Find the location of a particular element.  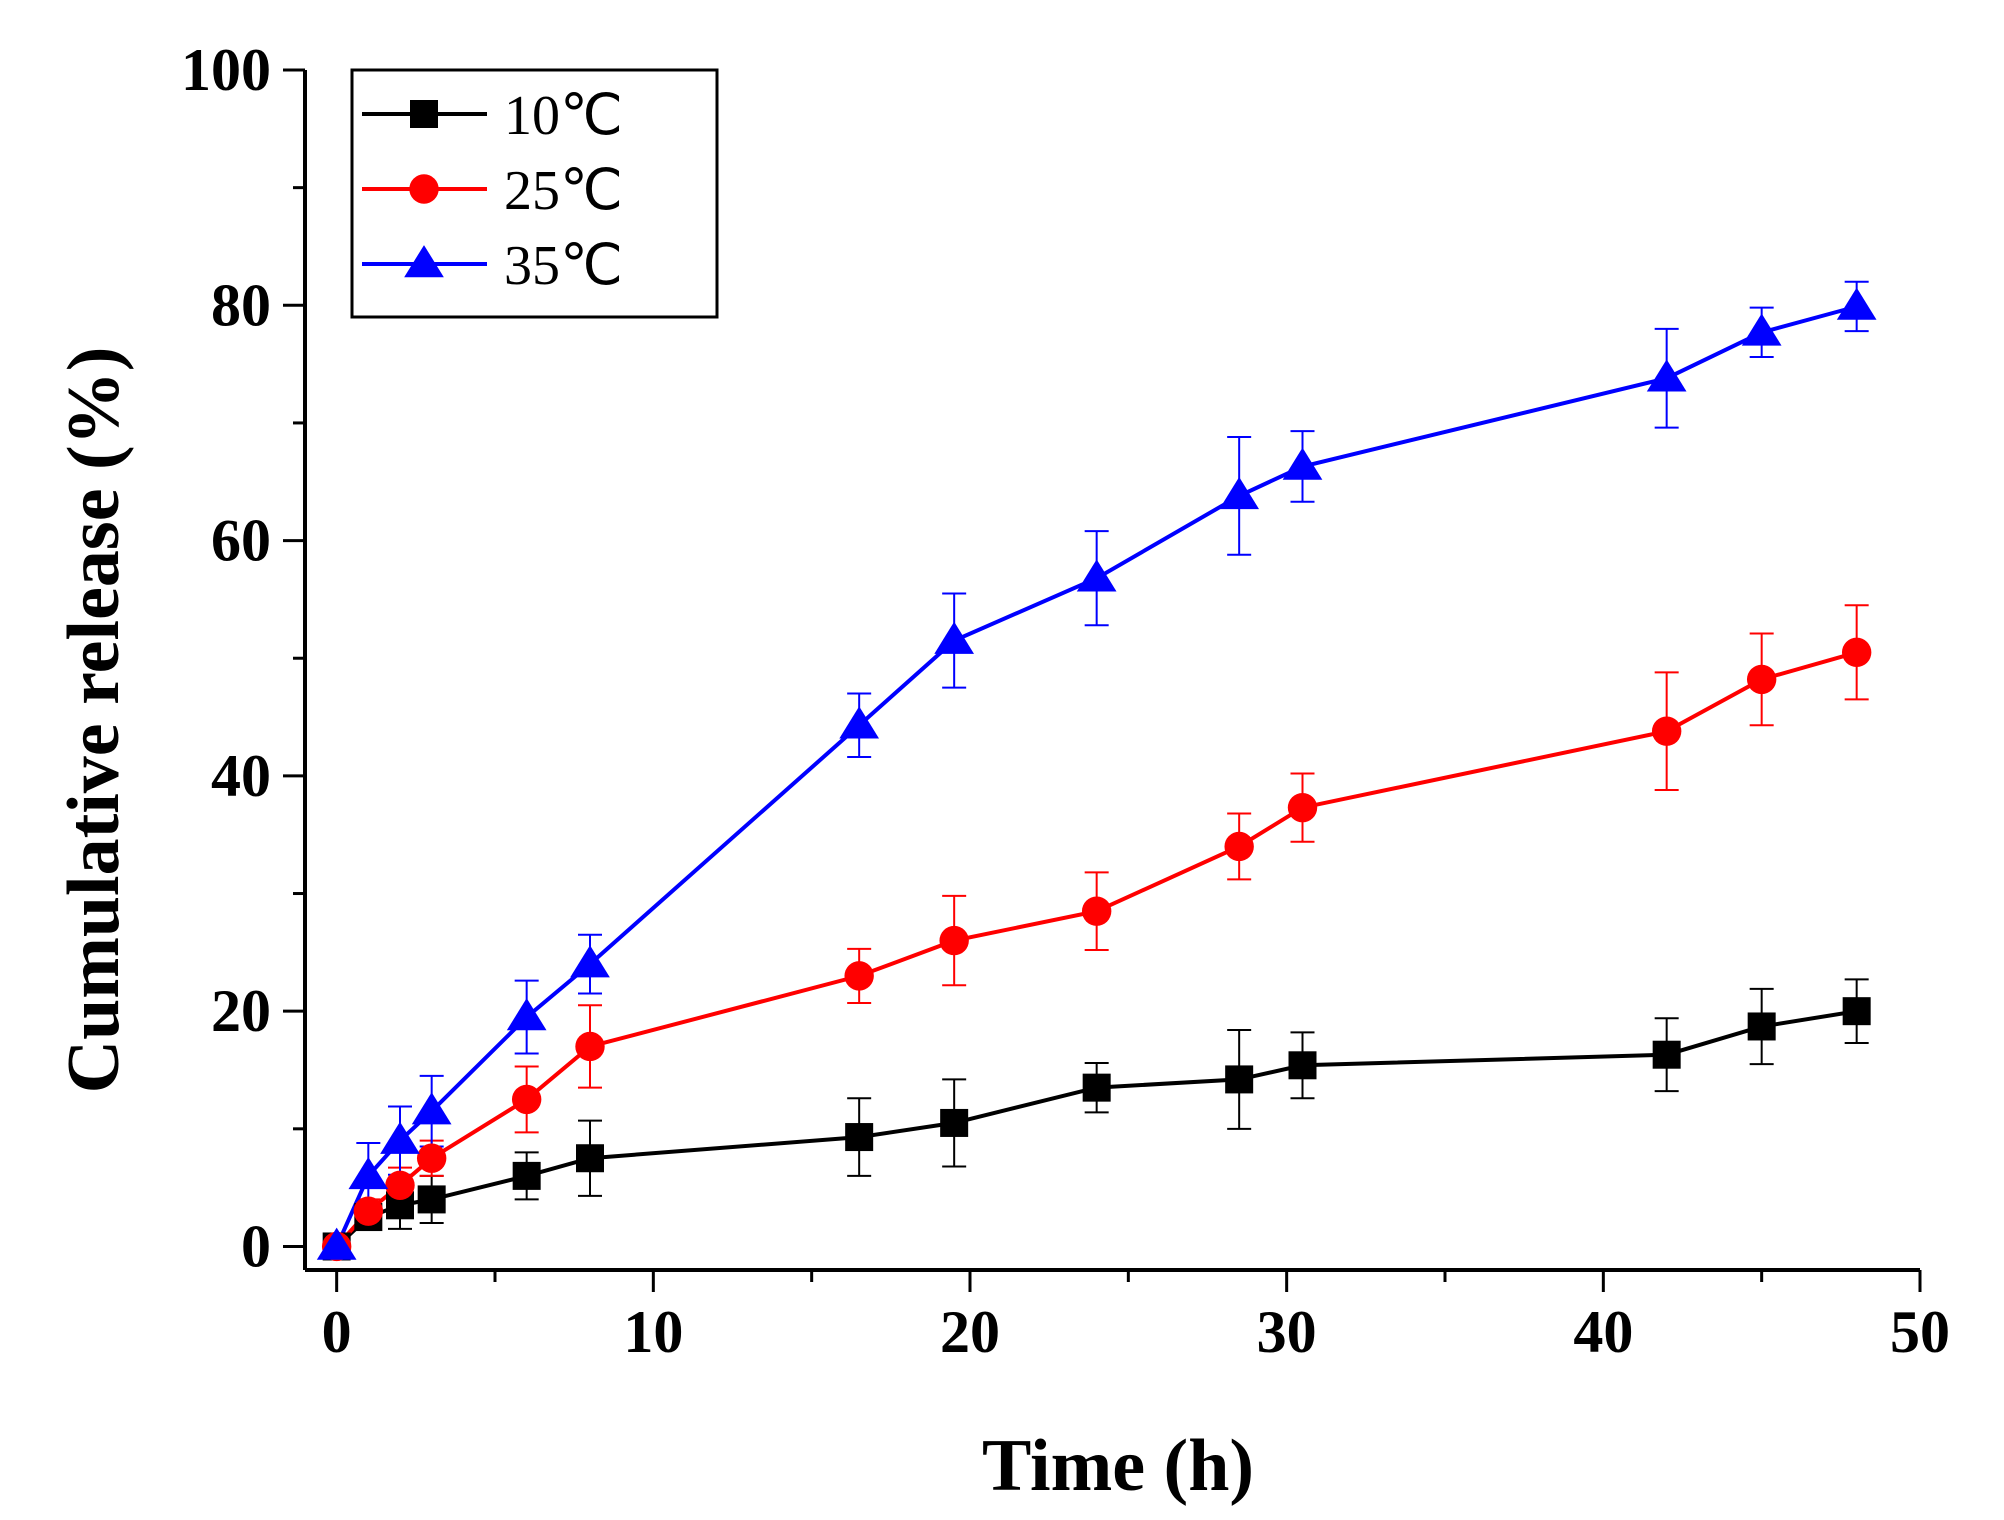

x-tick-label: 20 is located at coordinates (970, 1332).